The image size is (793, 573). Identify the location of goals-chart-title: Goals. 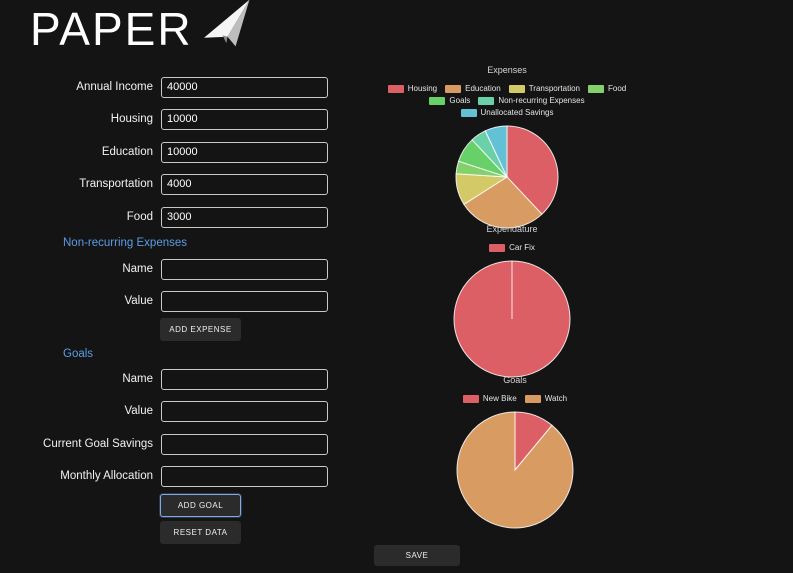
(515, 380).